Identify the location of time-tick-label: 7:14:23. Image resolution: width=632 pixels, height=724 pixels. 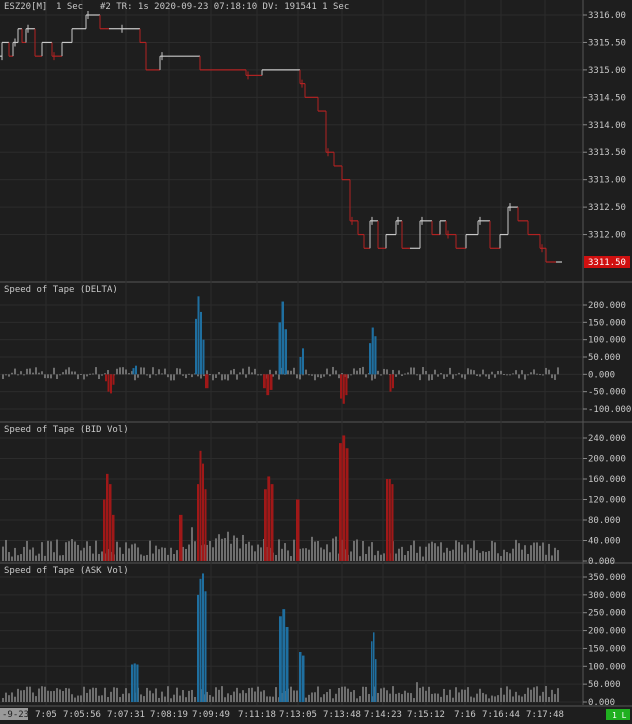
(383, 715).